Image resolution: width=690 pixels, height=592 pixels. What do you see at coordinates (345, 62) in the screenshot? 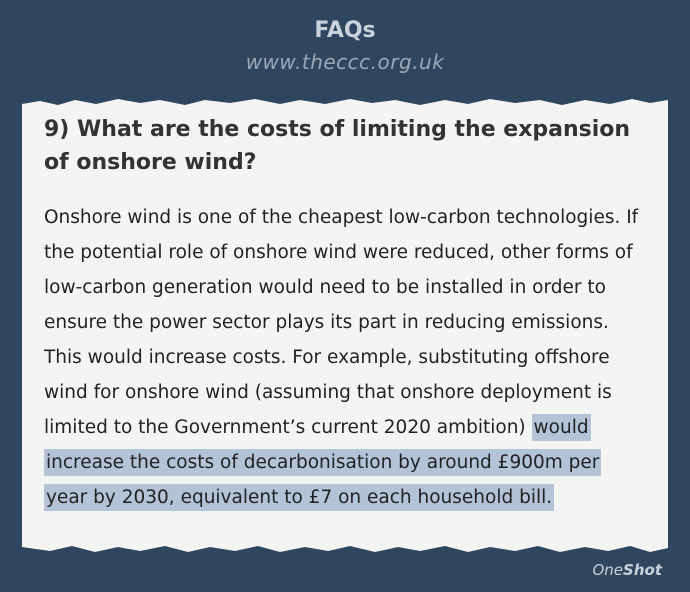
I see `header-subtitle: www.theccc.org.uk` at bounding box center [345, 62].